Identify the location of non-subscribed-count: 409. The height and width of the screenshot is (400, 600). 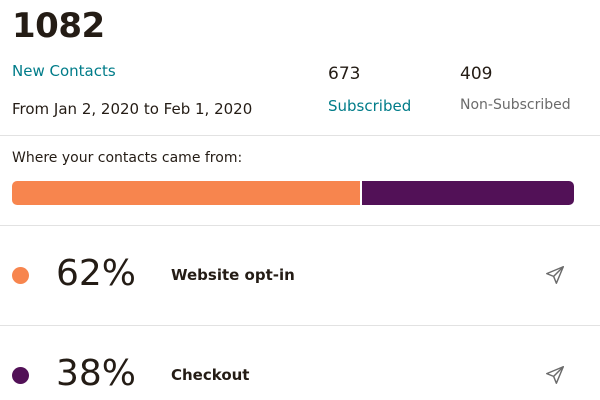
(476, 74).